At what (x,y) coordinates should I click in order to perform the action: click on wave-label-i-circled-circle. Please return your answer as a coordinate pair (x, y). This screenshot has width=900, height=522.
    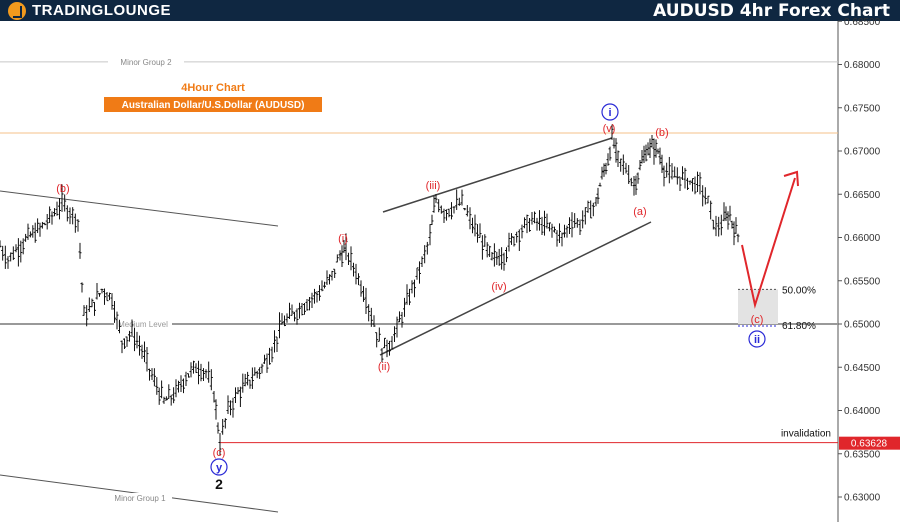
    Looking at the image, I should click on (610, 112).